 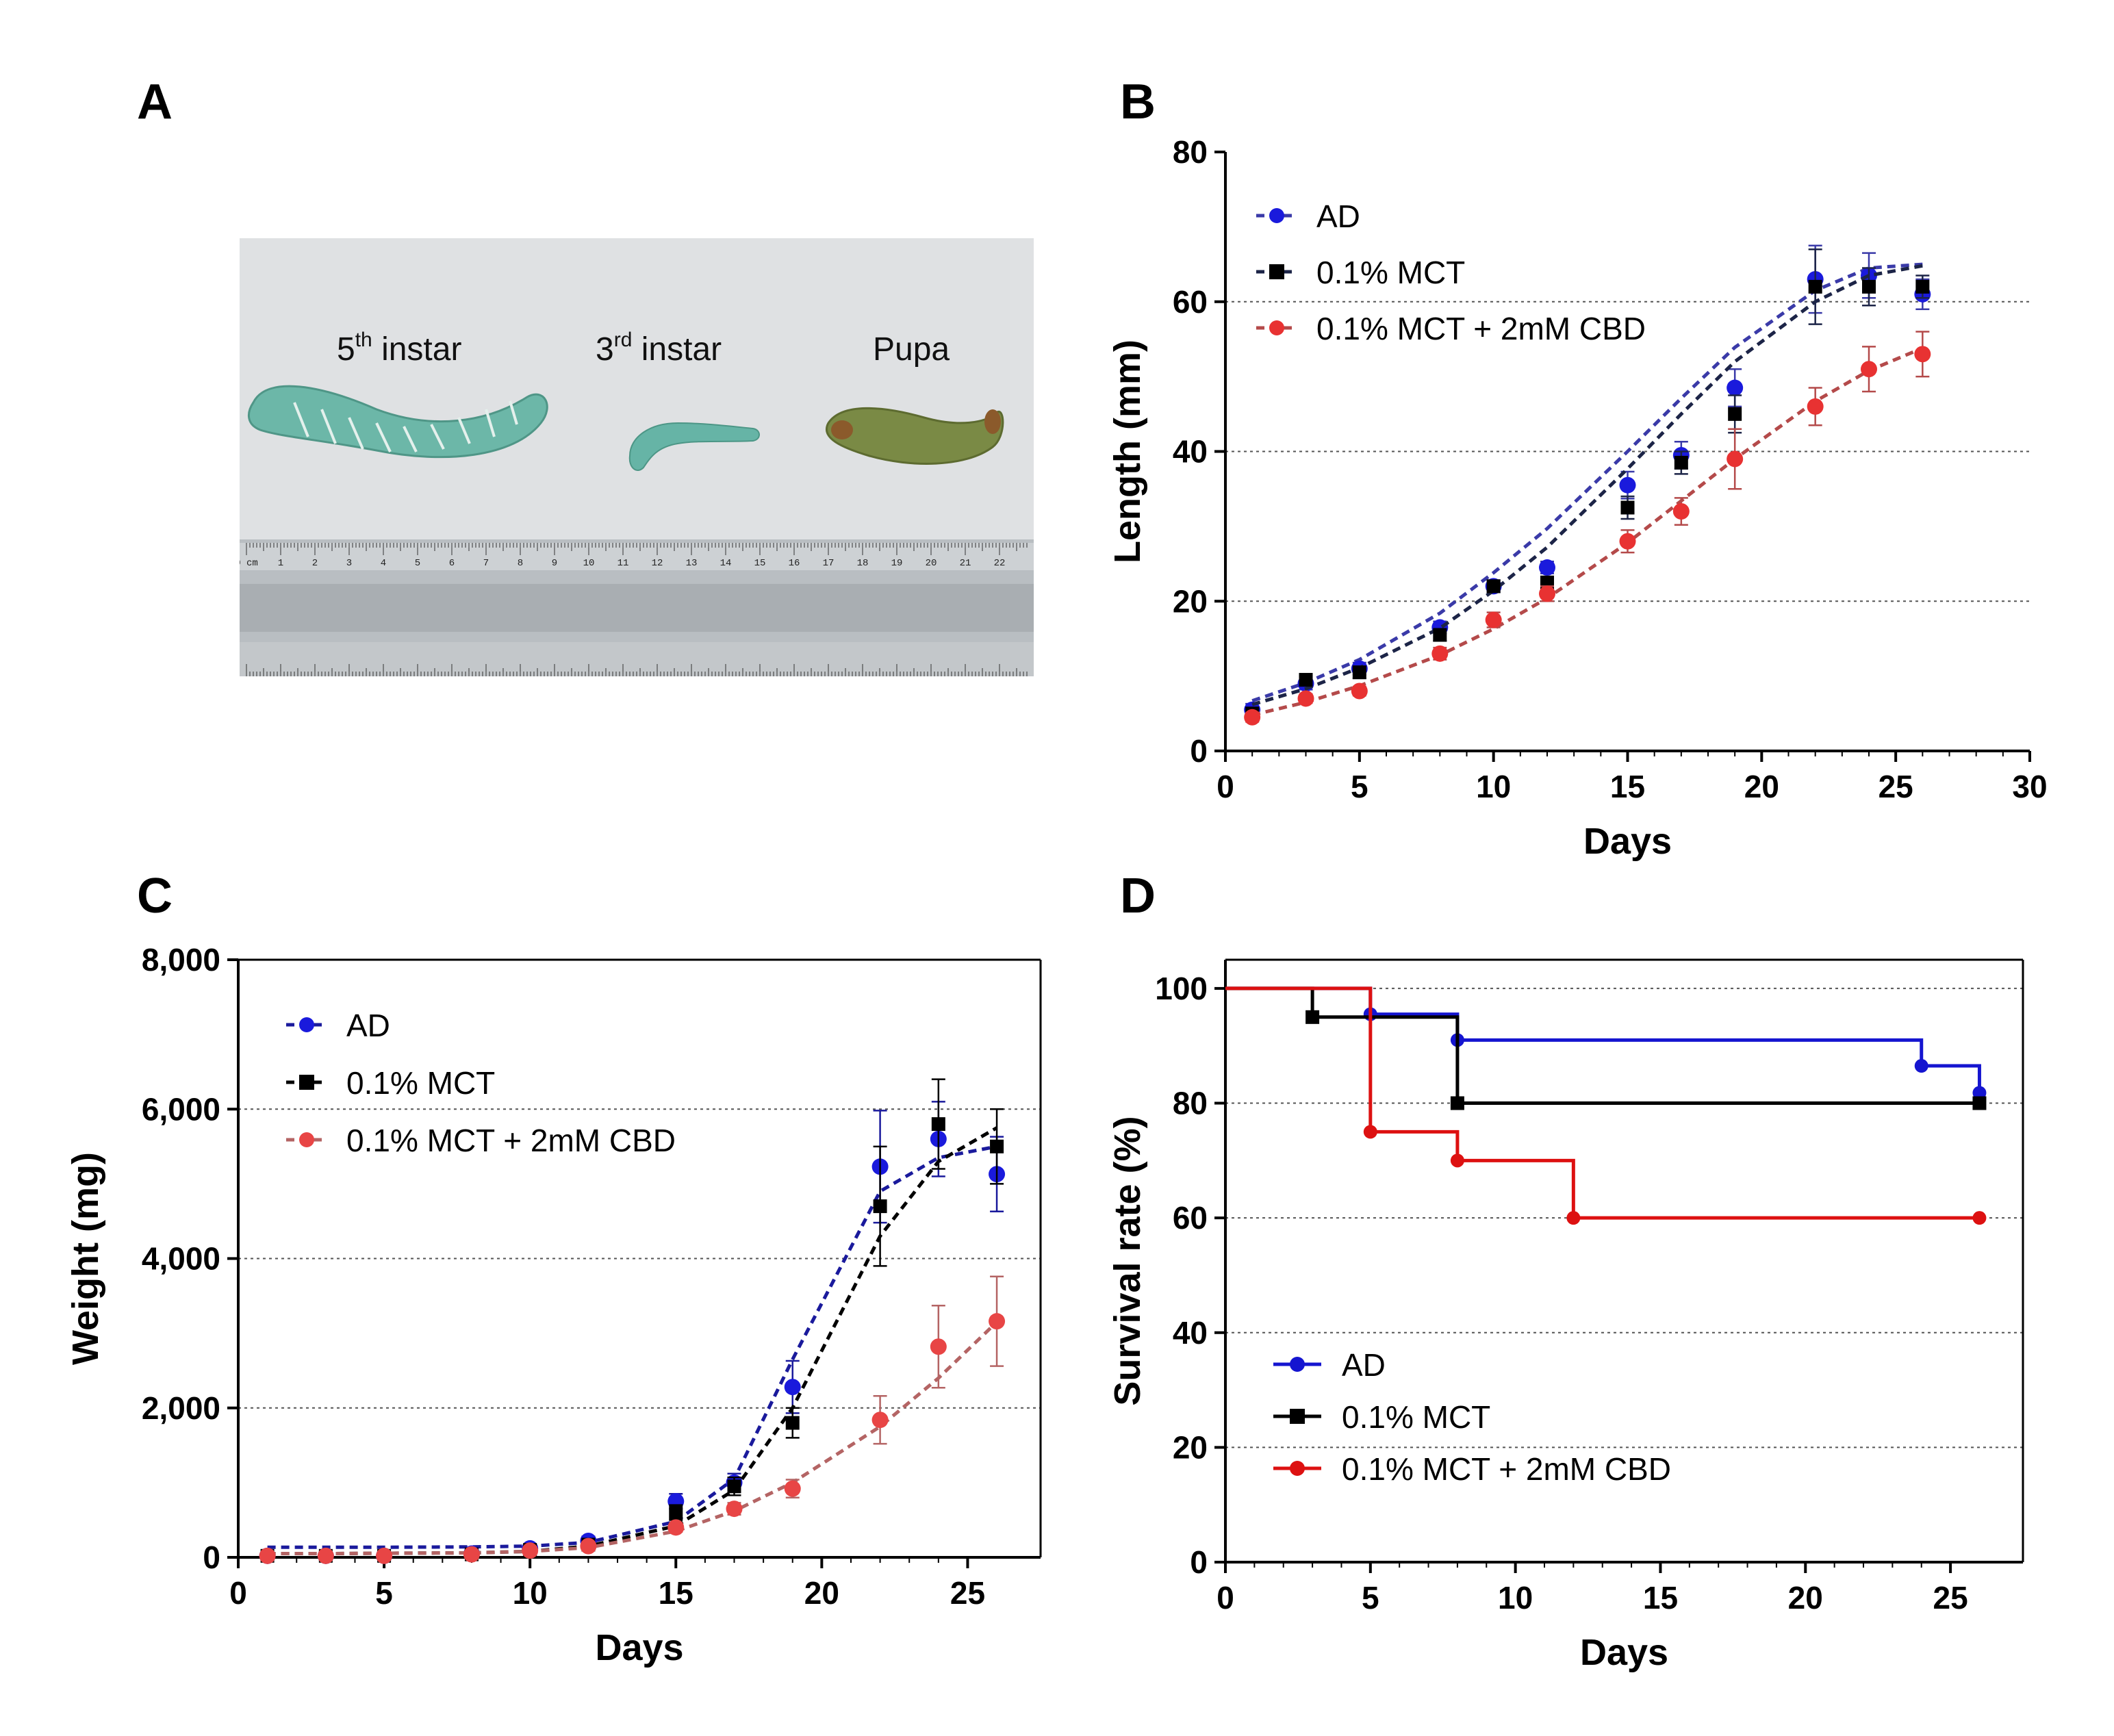 What do you see at coordinates (637, 388) in the screenshot?
I see `photo-shadow` at bounding box center [637, 388].